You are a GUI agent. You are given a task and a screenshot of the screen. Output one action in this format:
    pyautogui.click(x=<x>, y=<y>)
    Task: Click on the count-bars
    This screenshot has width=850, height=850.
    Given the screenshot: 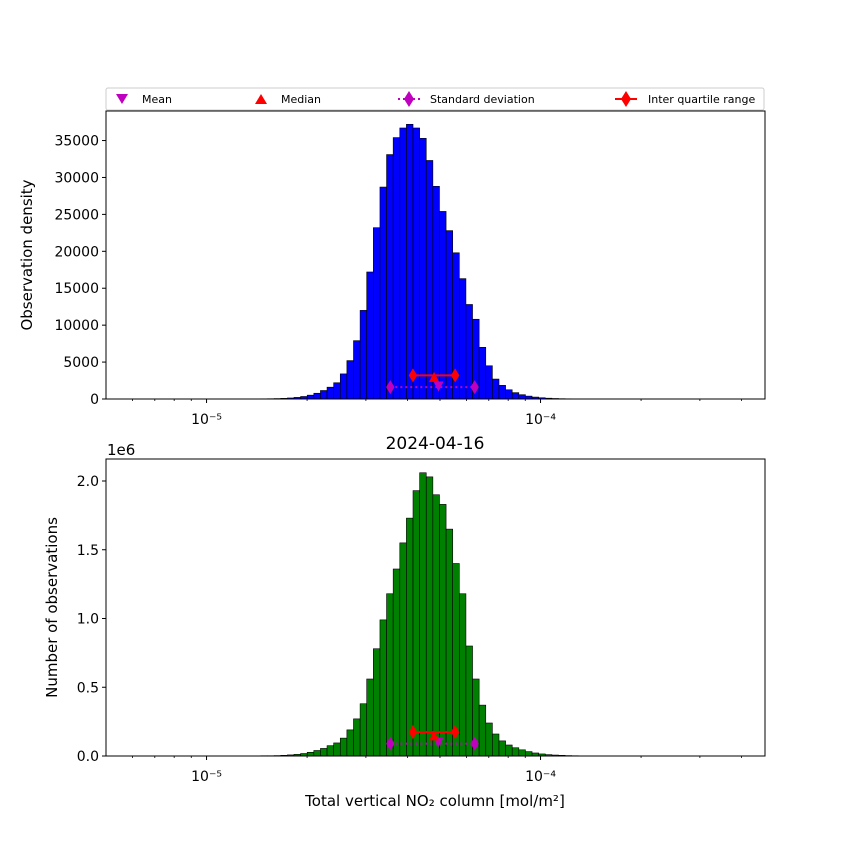 What is the action you would take?
    pyautogui.click(x=426, y=614)
    